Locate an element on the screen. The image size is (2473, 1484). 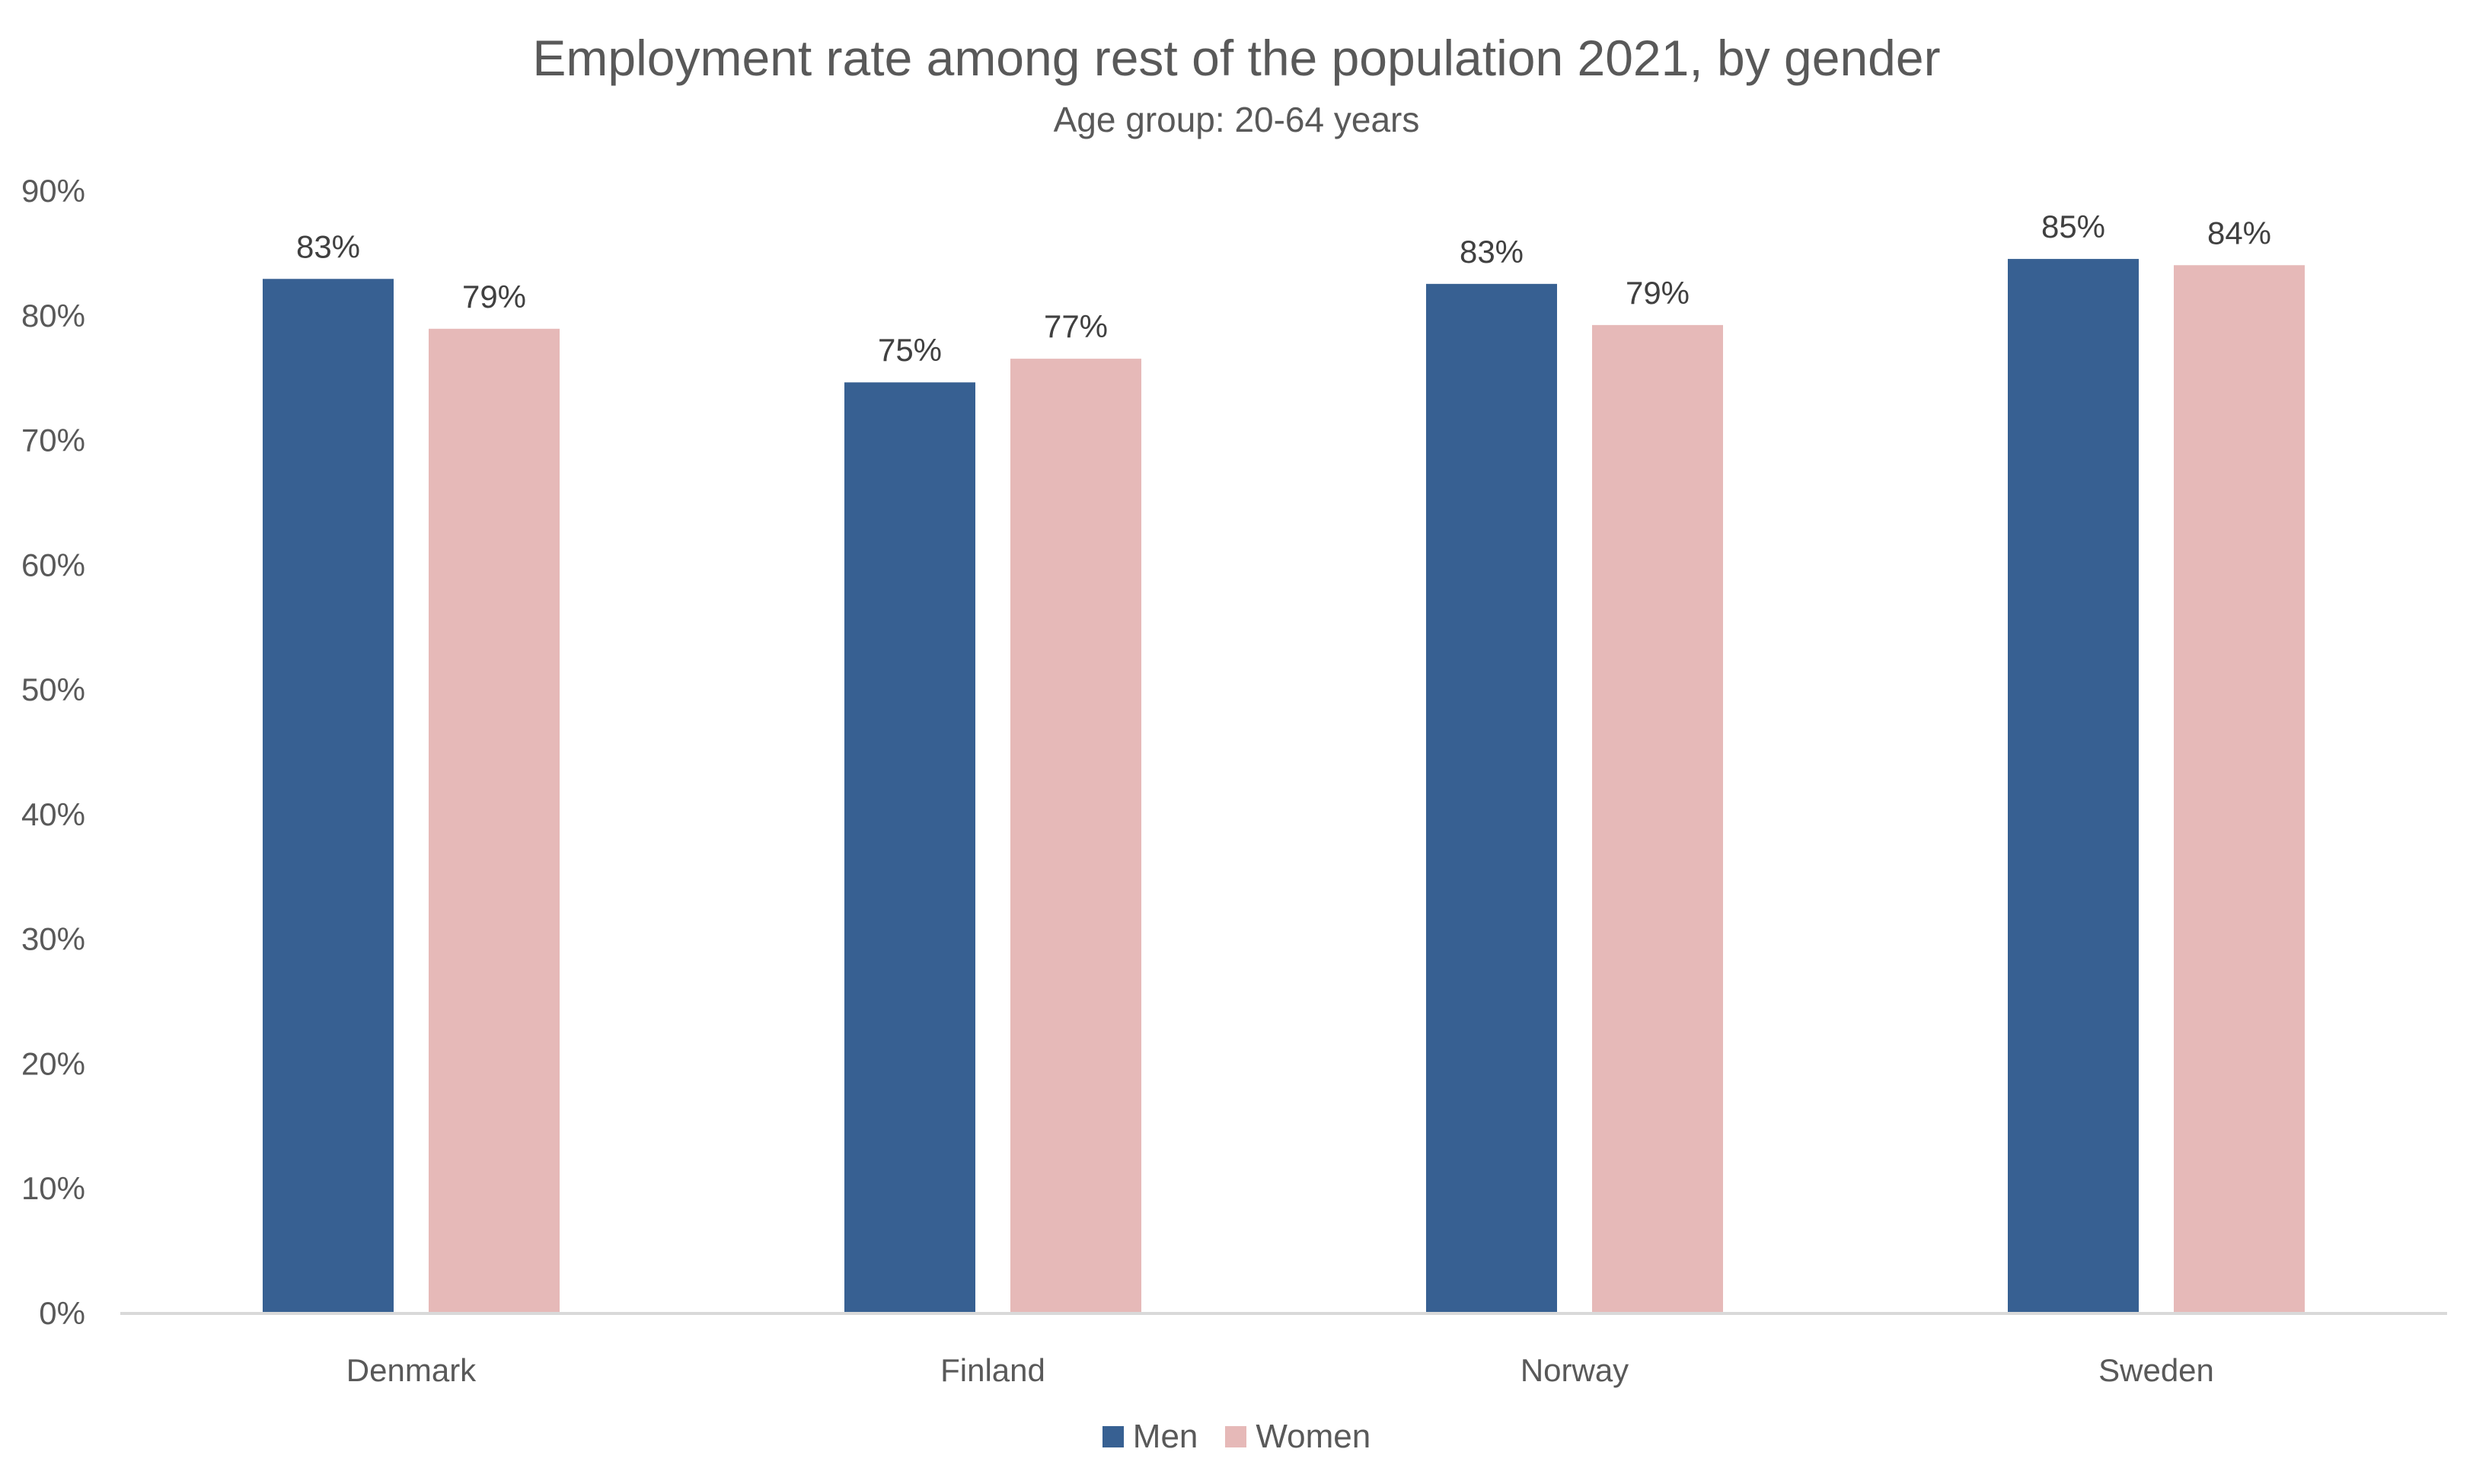
y-tick-label: 90% is located at coordinates (53, 191).